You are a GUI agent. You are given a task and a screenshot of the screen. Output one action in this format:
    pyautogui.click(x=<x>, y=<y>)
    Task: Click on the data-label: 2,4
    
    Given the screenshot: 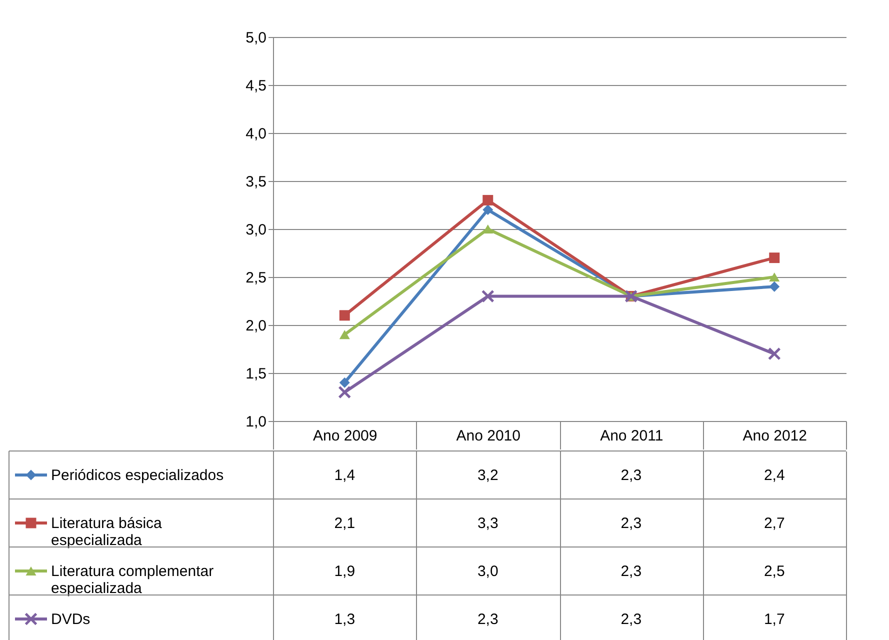 What is the action you would take?
    pyautogui.click(x=774, y=475)
    